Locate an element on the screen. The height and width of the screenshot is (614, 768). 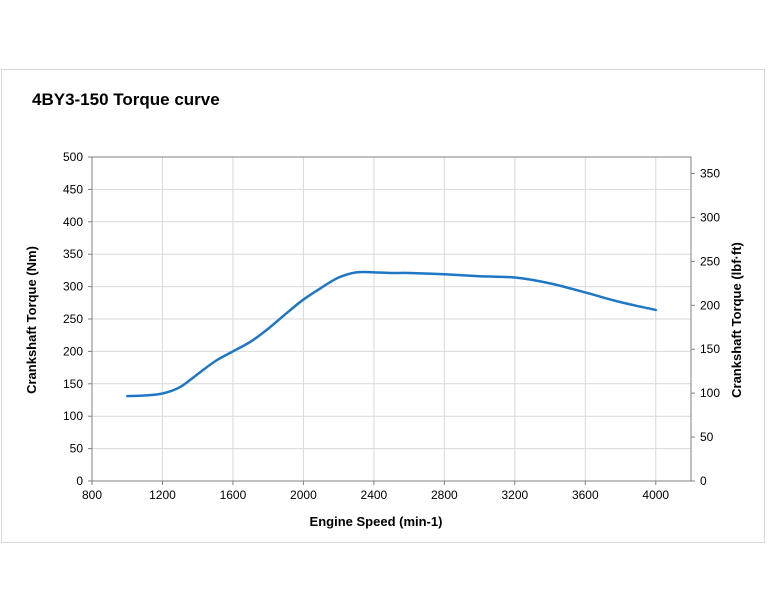
x-tick-label: 2000 is located at coordinates (303, 495).